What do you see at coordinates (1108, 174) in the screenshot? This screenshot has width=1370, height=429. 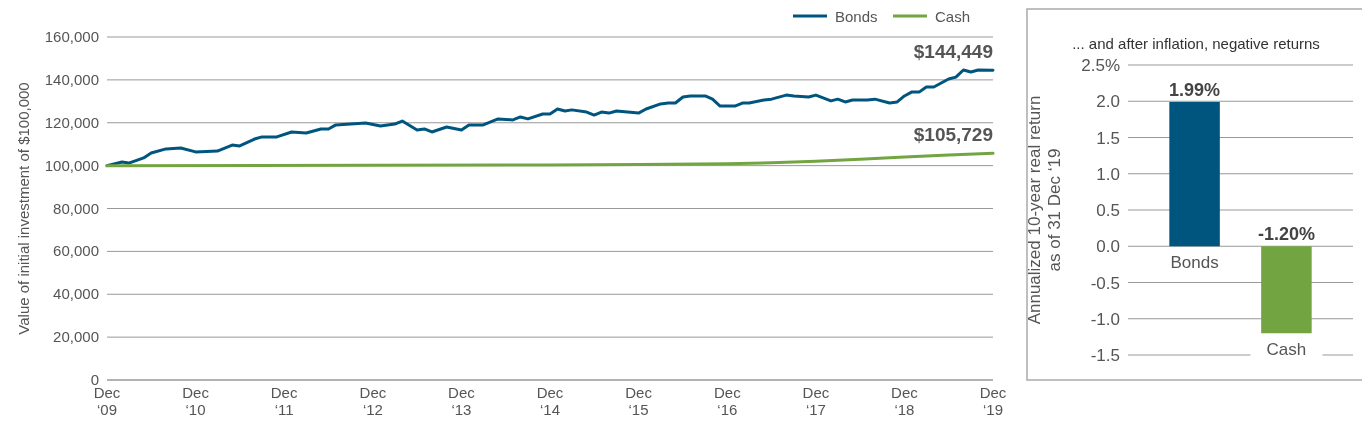 I see `y-tick-label: 1.0` at bounding box center [1108, 174].